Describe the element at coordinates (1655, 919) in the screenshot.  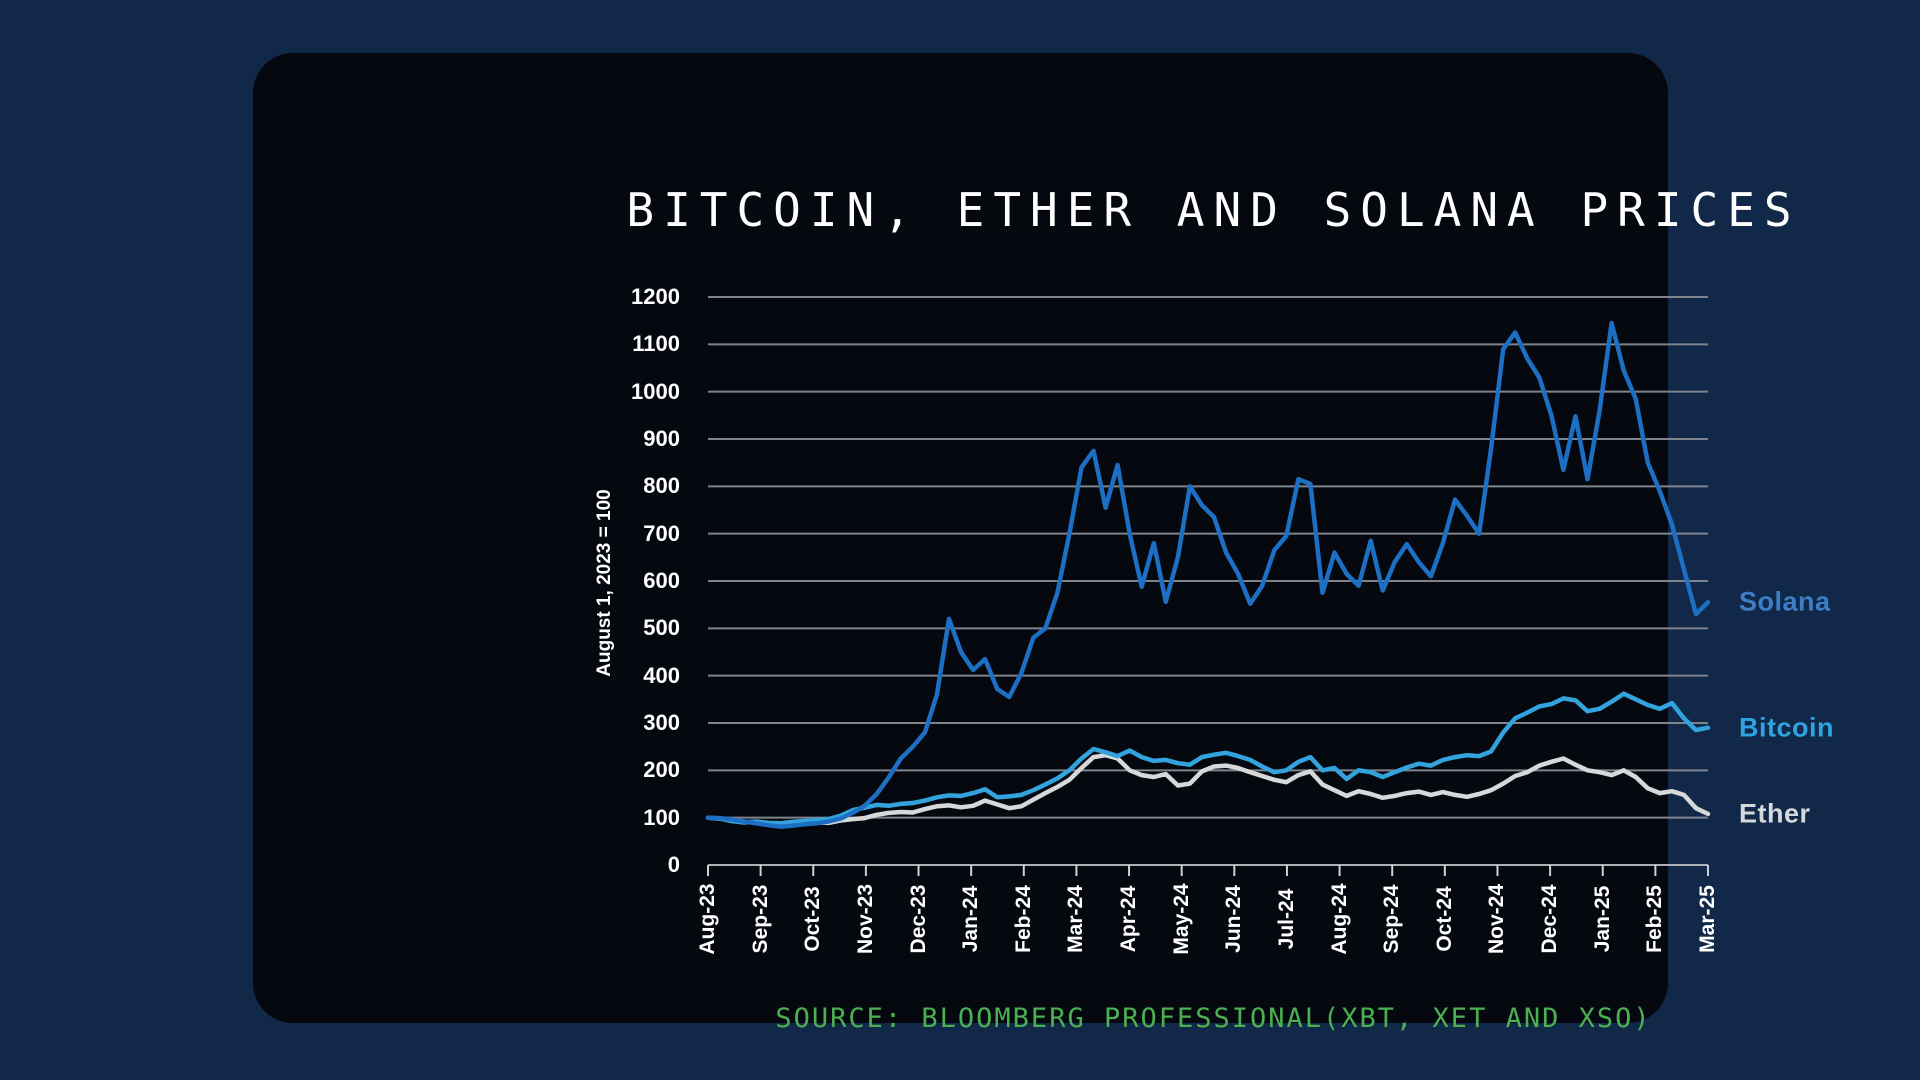
I see `x-tick-label: Feb-25` at that location.